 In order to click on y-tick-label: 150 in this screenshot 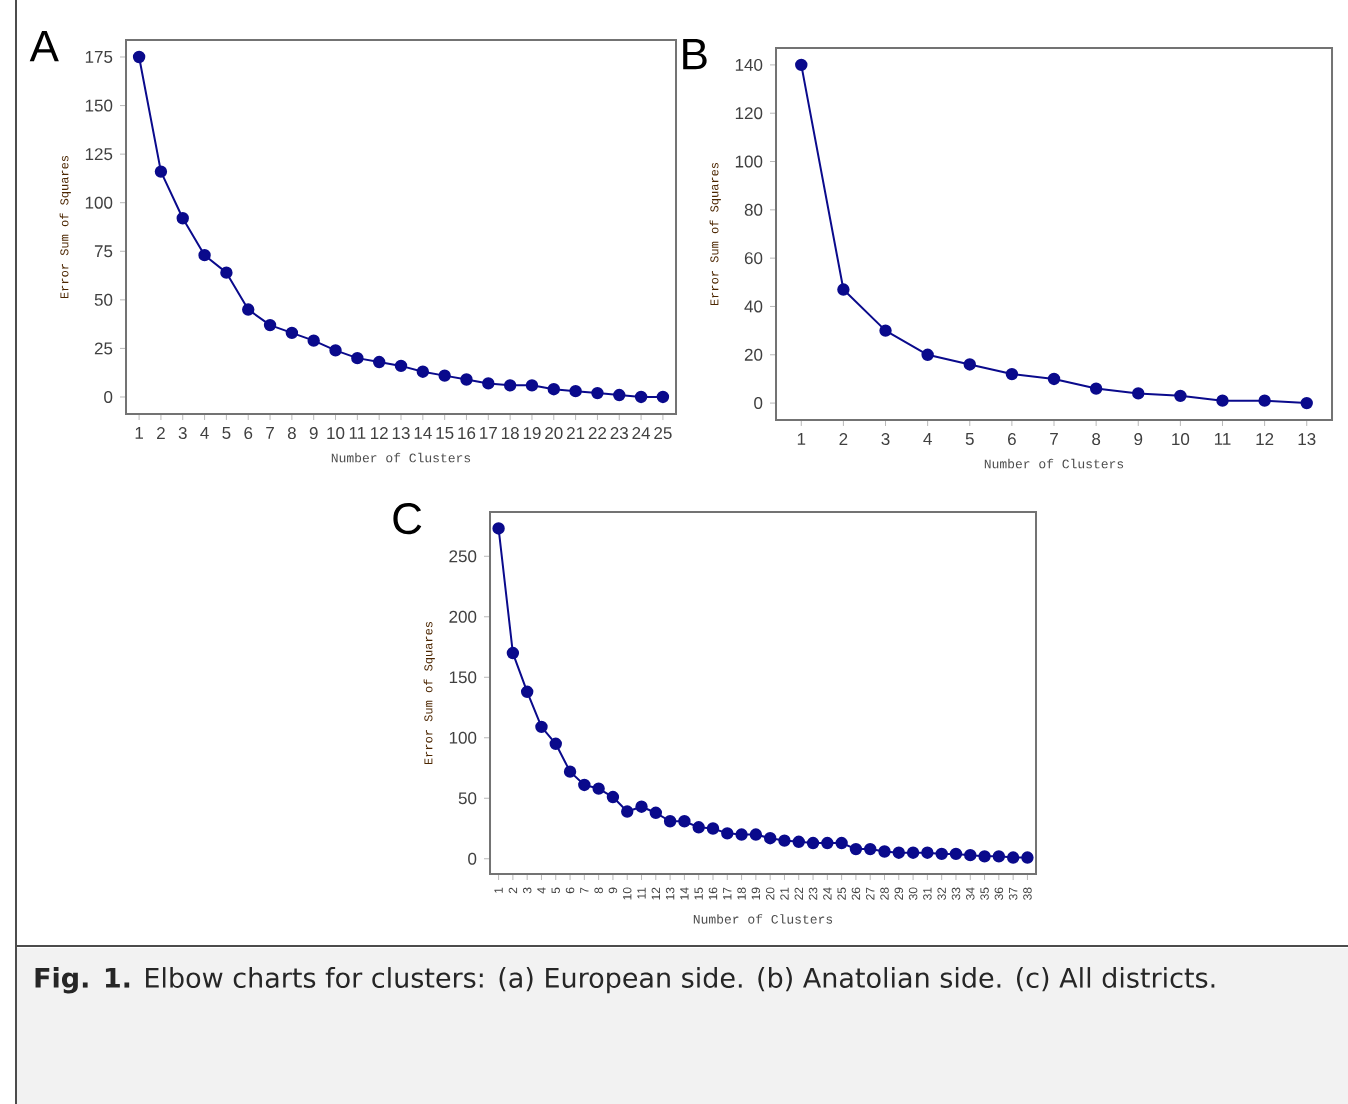, I will do `click(99, 105)`.